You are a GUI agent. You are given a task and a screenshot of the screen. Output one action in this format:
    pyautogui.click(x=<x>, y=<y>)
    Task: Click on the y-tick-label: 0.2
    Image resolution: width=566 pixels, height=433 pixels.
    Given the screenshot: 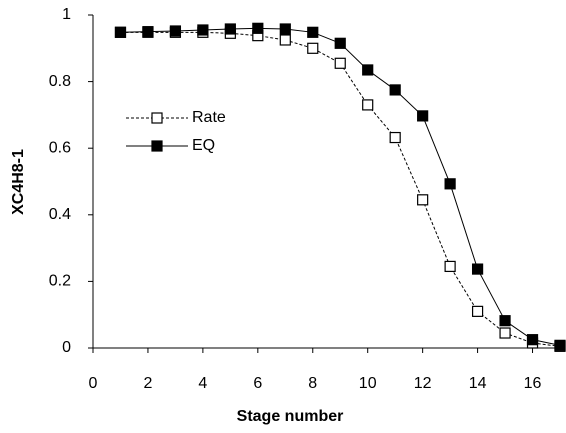 What is the action you would take?
    pyautogui.click(x=60, y=281)
    